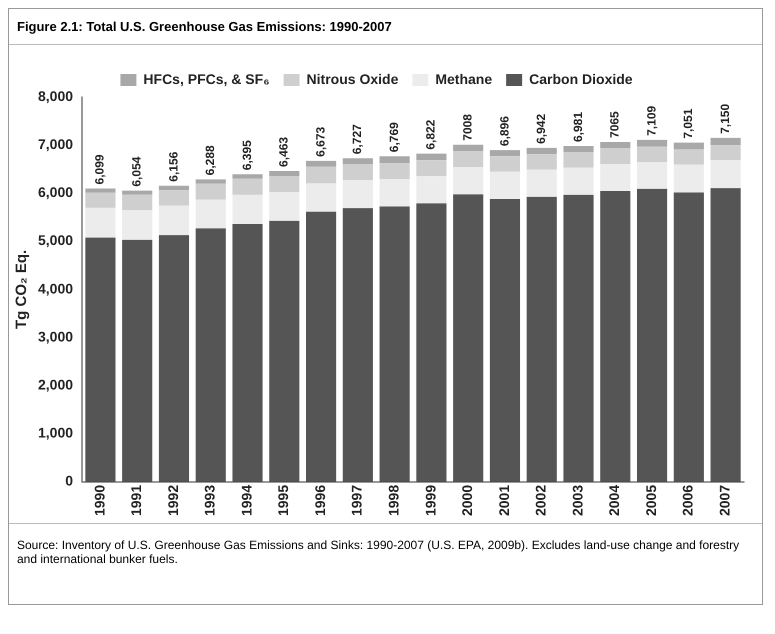 Image resolution: width=775 pixels, height=634 pixels. I want to click on source-note: Source: Inventory of U.S. Greenhouse Gas Emissions and Sinks: 1990-2007 (U.S. EPA, 2009b). Excludes land-use change and forestry and international bunker fuels., so click(378, 552).